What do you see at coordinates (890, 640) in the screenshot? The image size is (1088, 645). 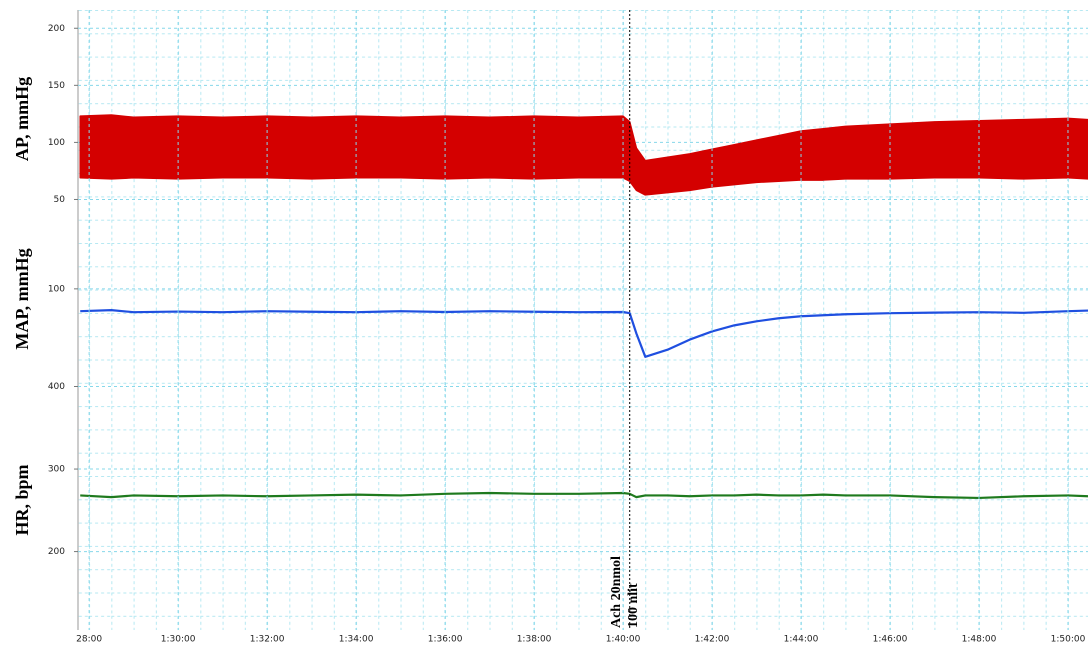 I see `x-tick-label: 1:46:00` at bounding box center [890, 640].